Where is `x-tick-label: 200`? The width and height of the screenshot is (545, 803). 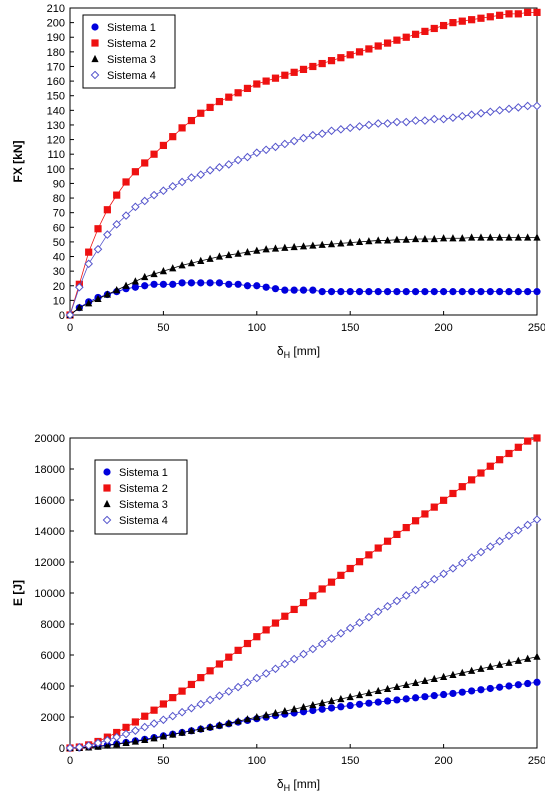
x-tick-label: 200 is located at coordinates (443, 328).